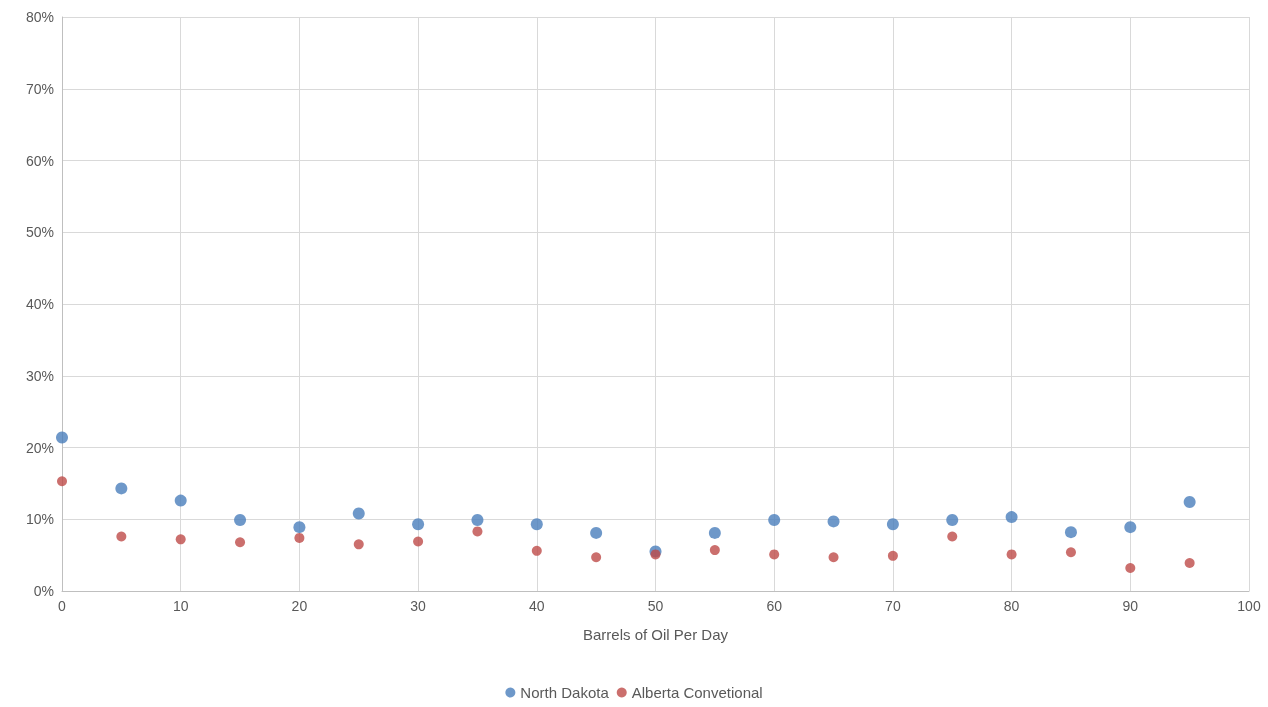 The height and width of the screenshot is (707, 1268). I want to click on x-tick-label: 40, so click(537, 606).